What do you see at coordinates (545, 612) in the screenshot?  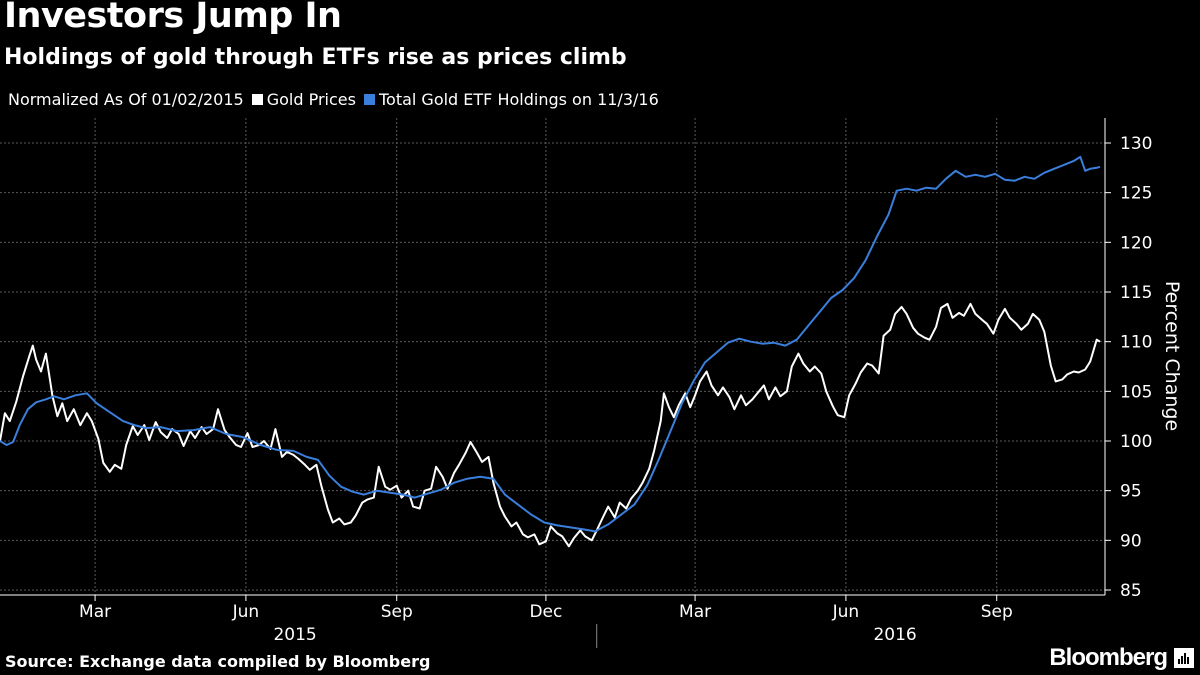 I see `x-tick-label: Dec` at bounding box center [545, 612].